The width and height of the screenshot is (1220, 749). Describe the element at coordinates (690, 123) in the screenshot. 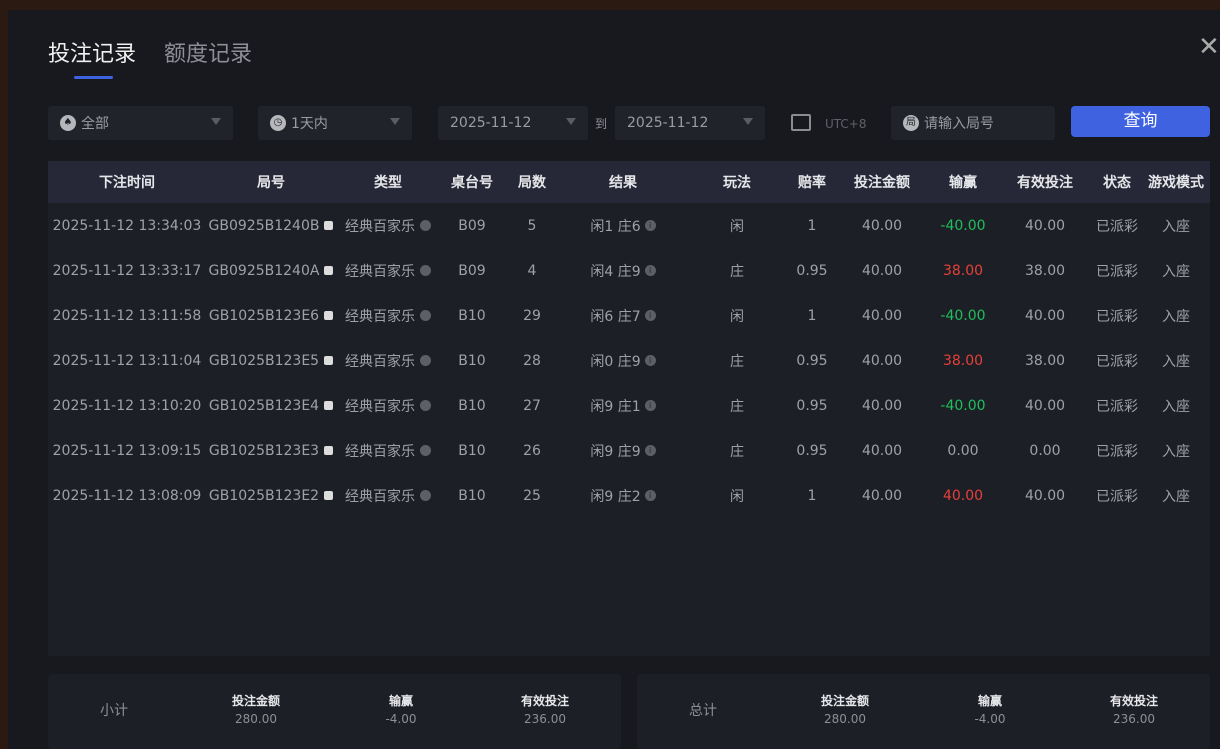

I see `date-to-select: 2025-11-12` at that location.